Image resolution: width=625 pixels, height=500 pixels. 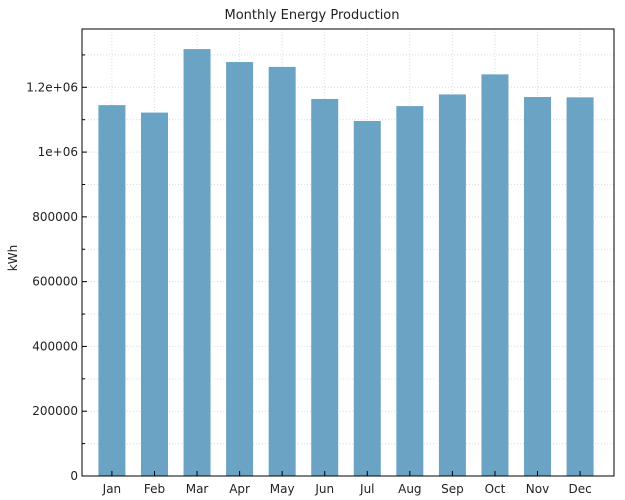 I want to click on y-axis-ticks: 0 200000 400000 600000 800000 1e+06 1.2e+06, so click(x=56, y=268).